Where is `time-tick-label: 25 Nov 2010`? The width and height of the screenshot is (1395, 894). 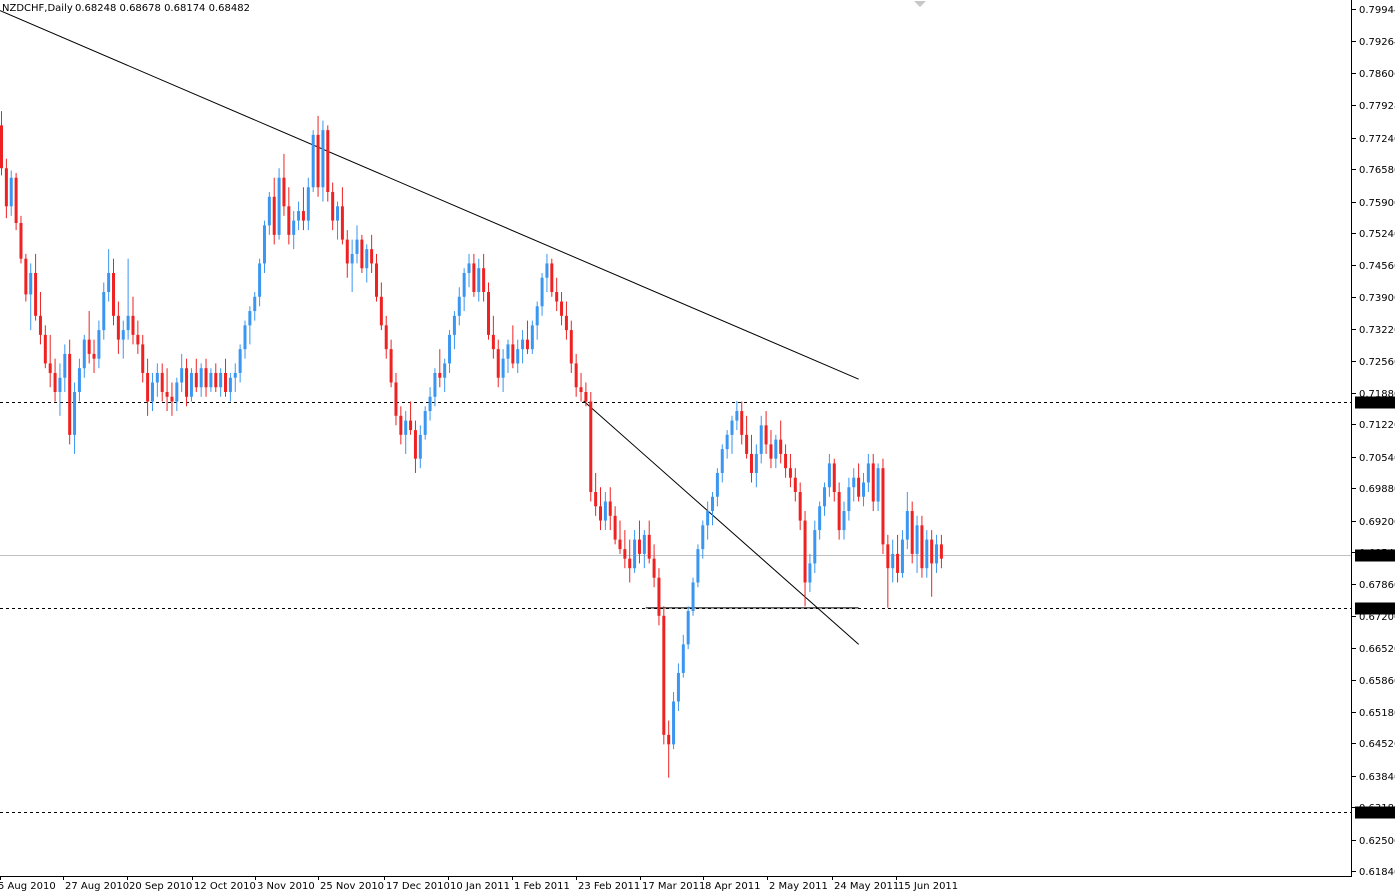 time-tick-label: 25 Nov 2010 is located at coordinates (352, 886).